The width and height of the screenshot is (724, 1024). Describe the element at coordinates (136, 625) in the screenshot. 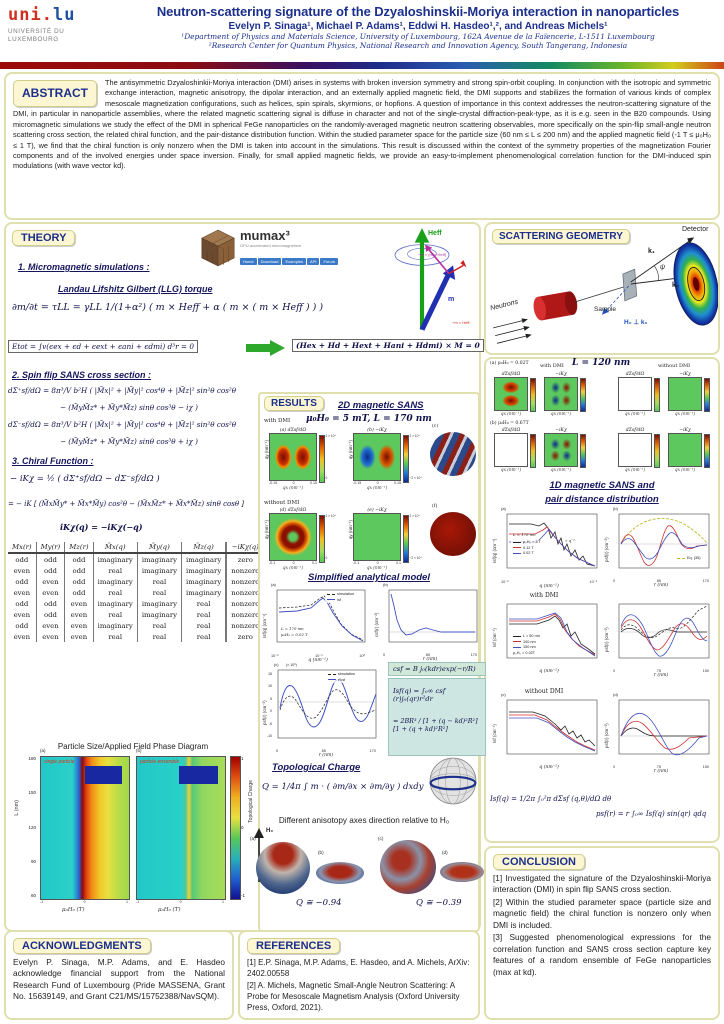

I see `table-row: odd even even imaginary real real nonzero` at that location.